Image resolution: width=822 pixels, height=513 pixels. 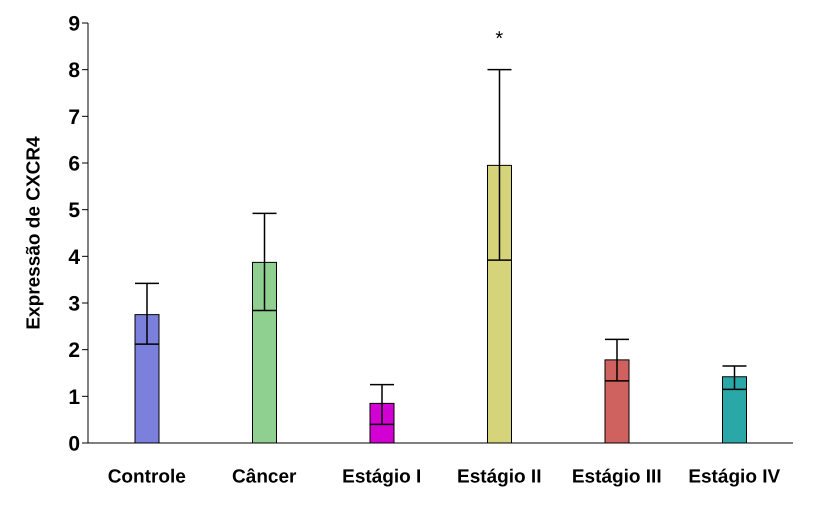 What do you see at coordinates (74, 350) in the screenshot?
I see `y-tick-label: 2` at bounding box center [74, 350].